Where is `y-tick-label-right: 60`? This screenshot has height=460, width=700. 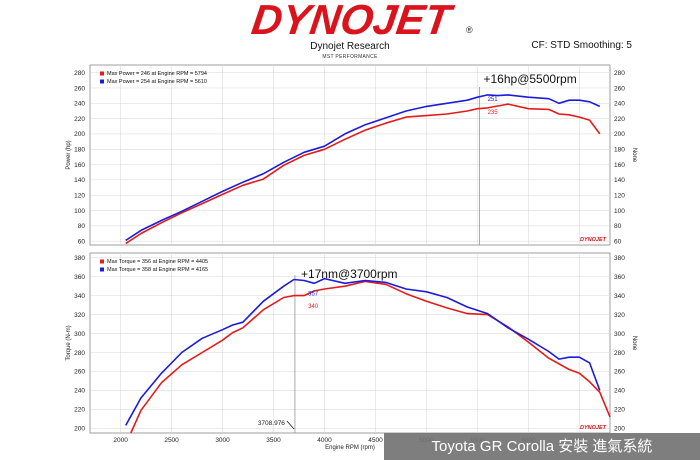
y-tick-label-right: 60 is located at coordinates (618, 241).